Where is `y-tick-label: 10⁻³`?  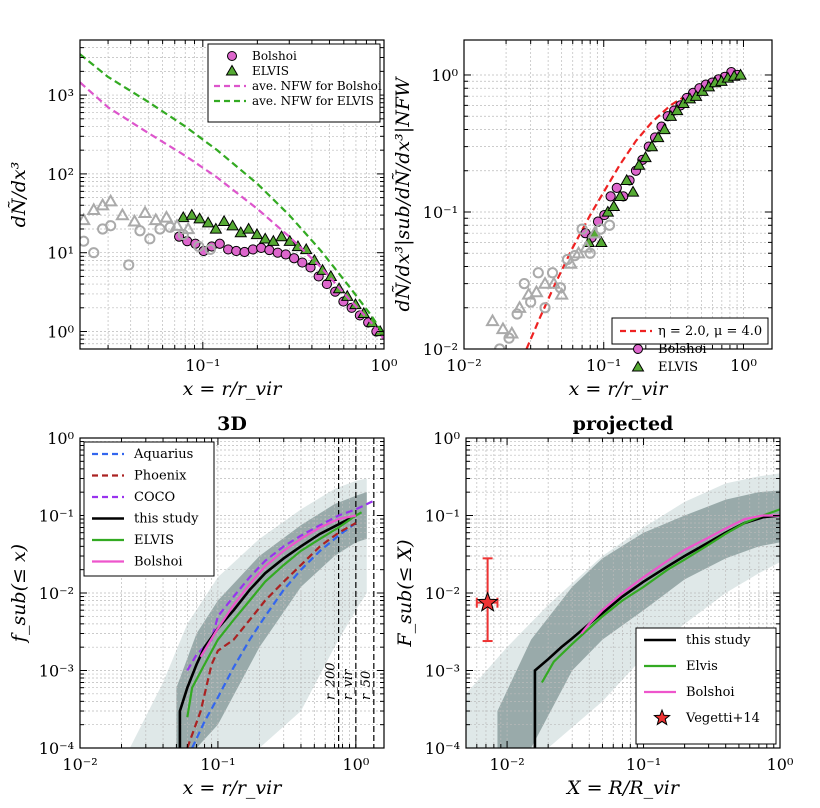 y-tick-label: 10⁻³ is located at coordinates (442, 671).